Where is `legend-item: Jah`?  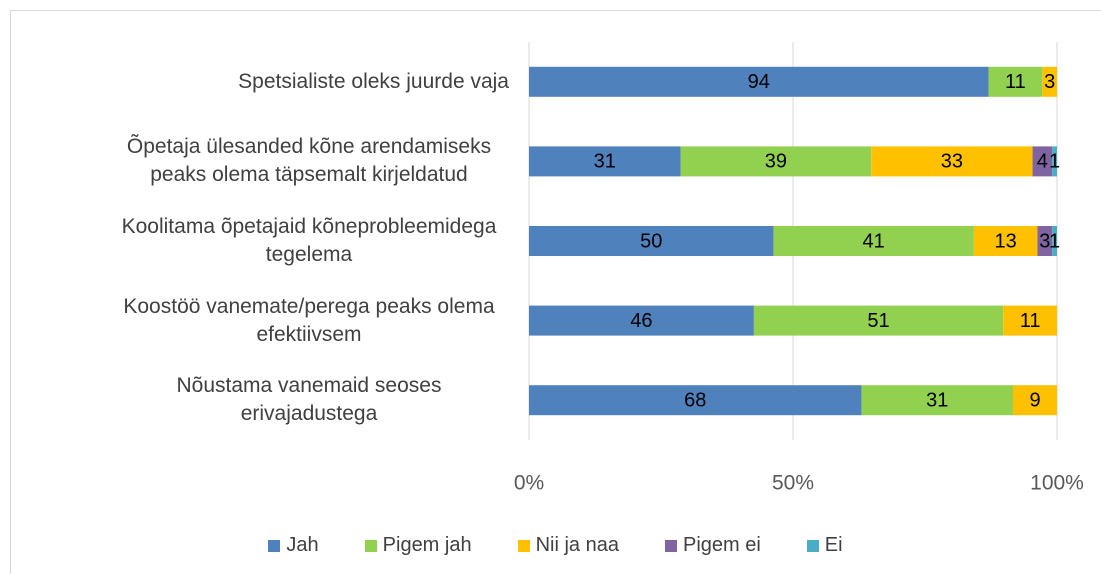
legend-item: Jah is located at coordinates (293, 545).